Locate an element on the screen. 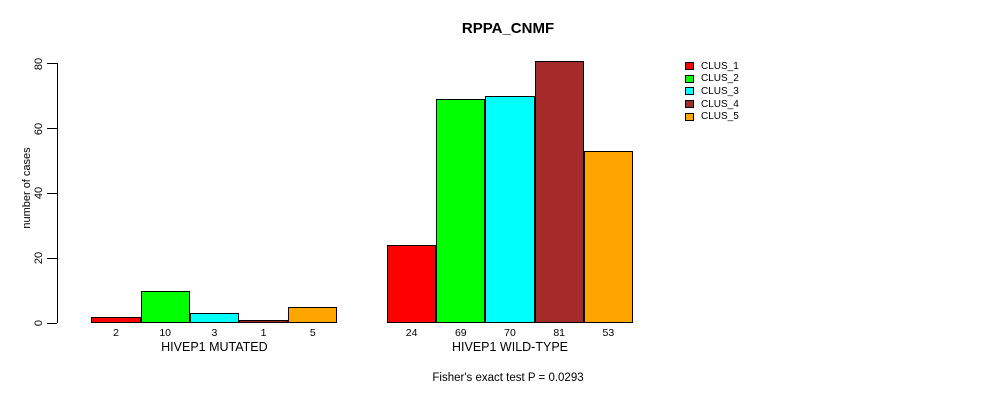 The width and height of the screenshot is (990, 400). legend-label: CLUS_2 is located at coordinates (720, 79).